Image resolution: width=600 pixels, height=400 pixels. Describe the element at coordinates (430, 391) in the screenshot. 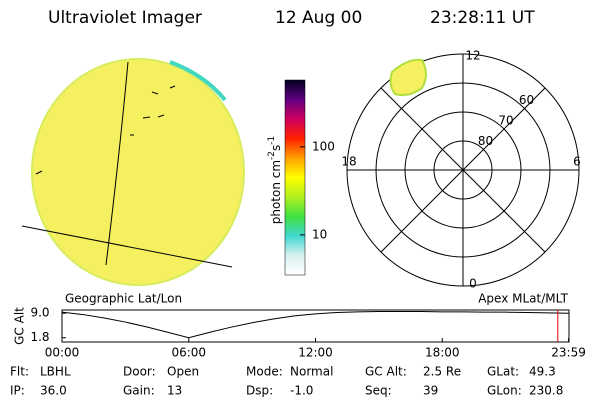

I see `info-value: 39` at that location.